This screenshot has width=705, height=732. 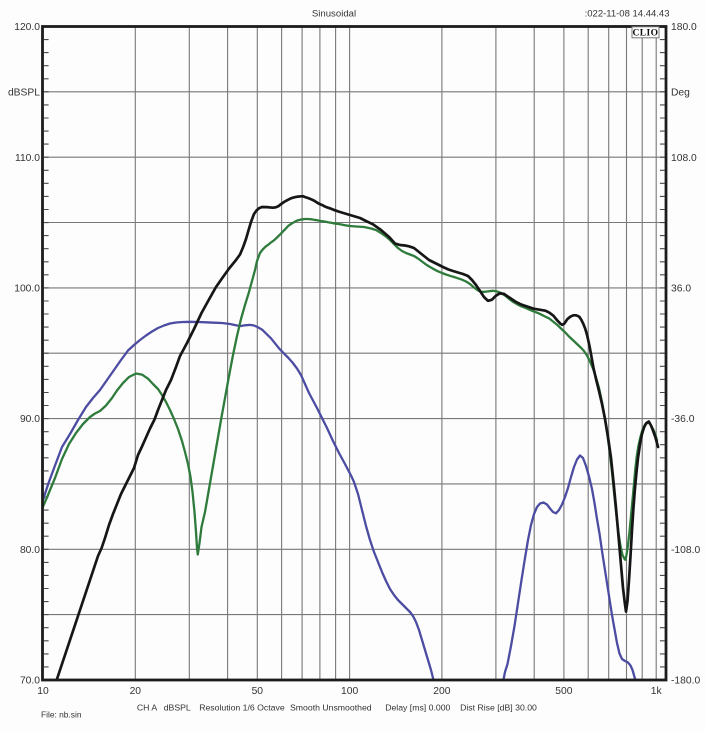 I want to click on svg-text: 120.0, so click(x=27, y=27).